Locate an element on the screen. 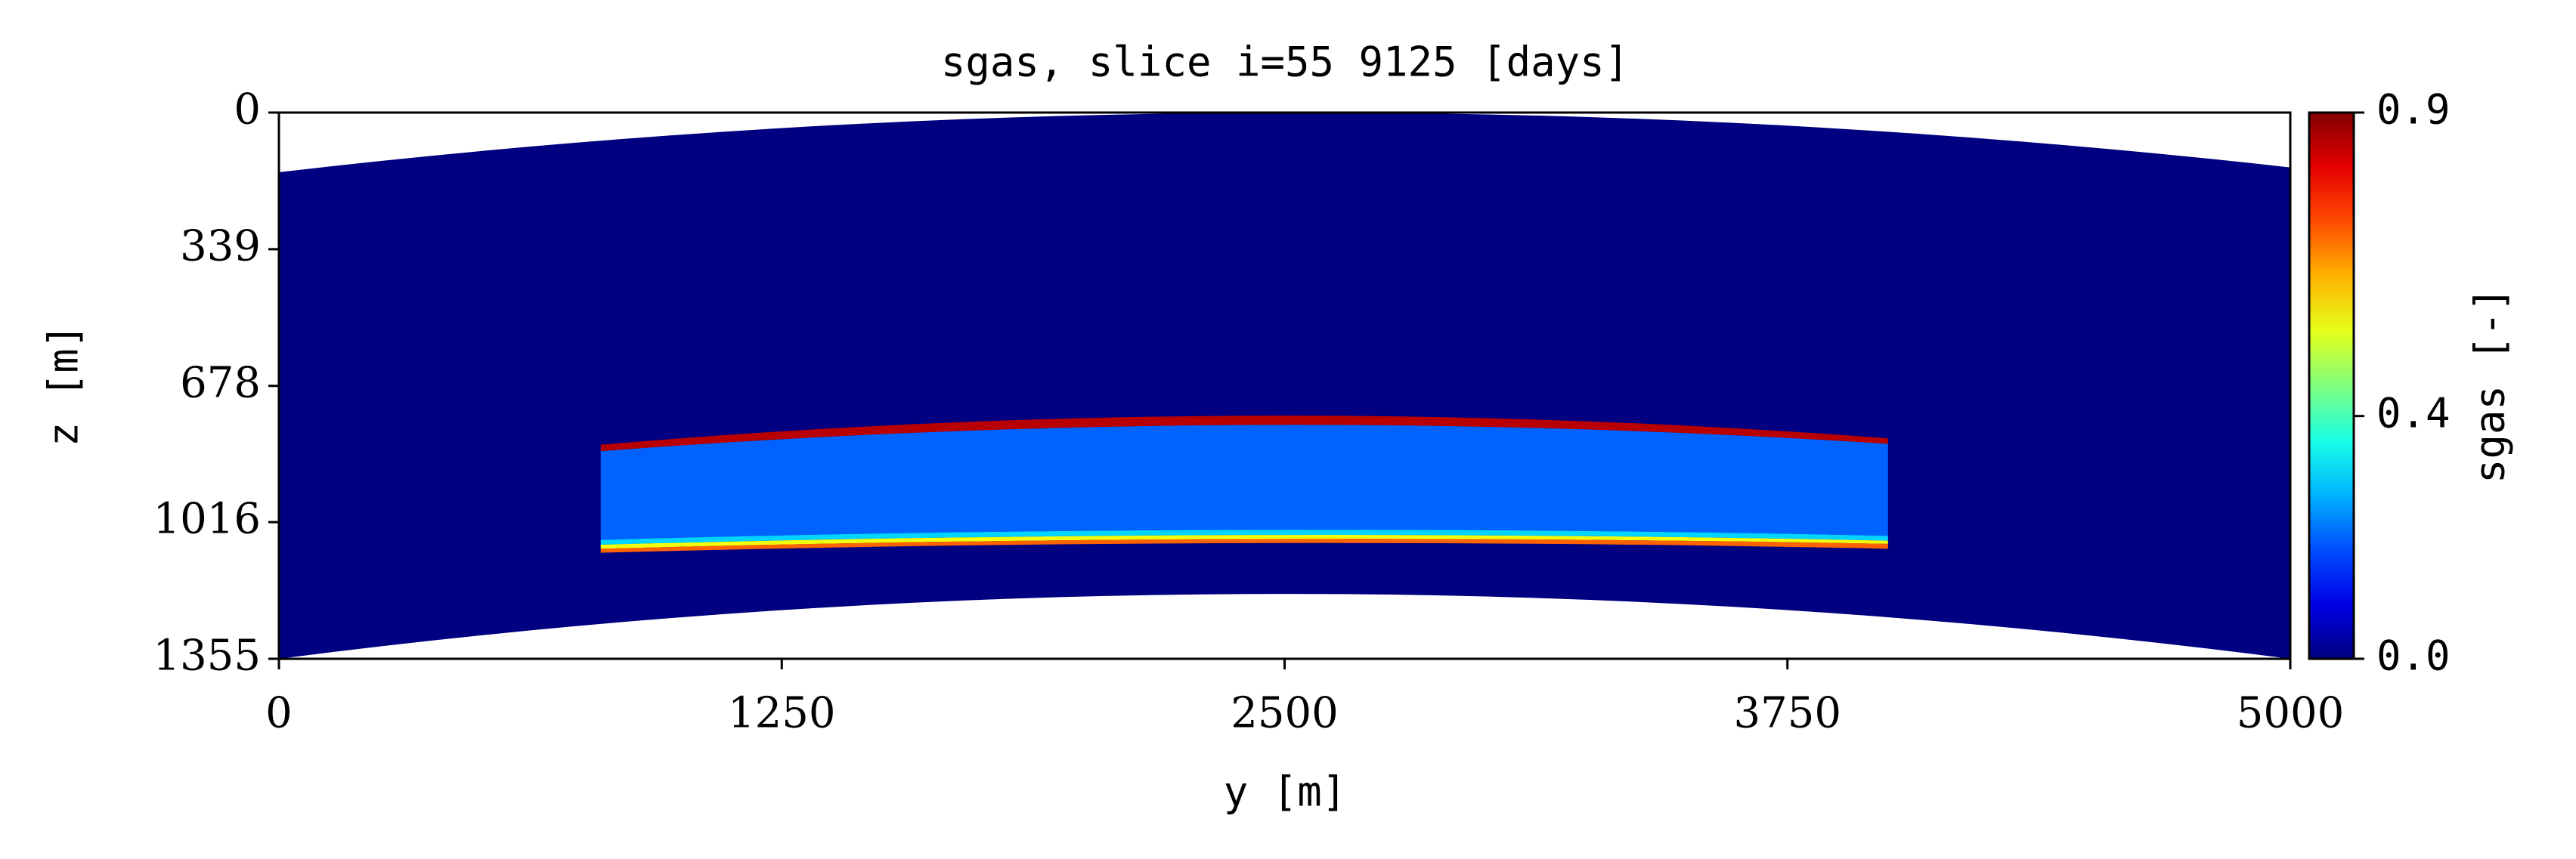 This screenshot has height=859, width=2576. colorbar-tick-label: 0.4 is located at coordinates (2413, 413).